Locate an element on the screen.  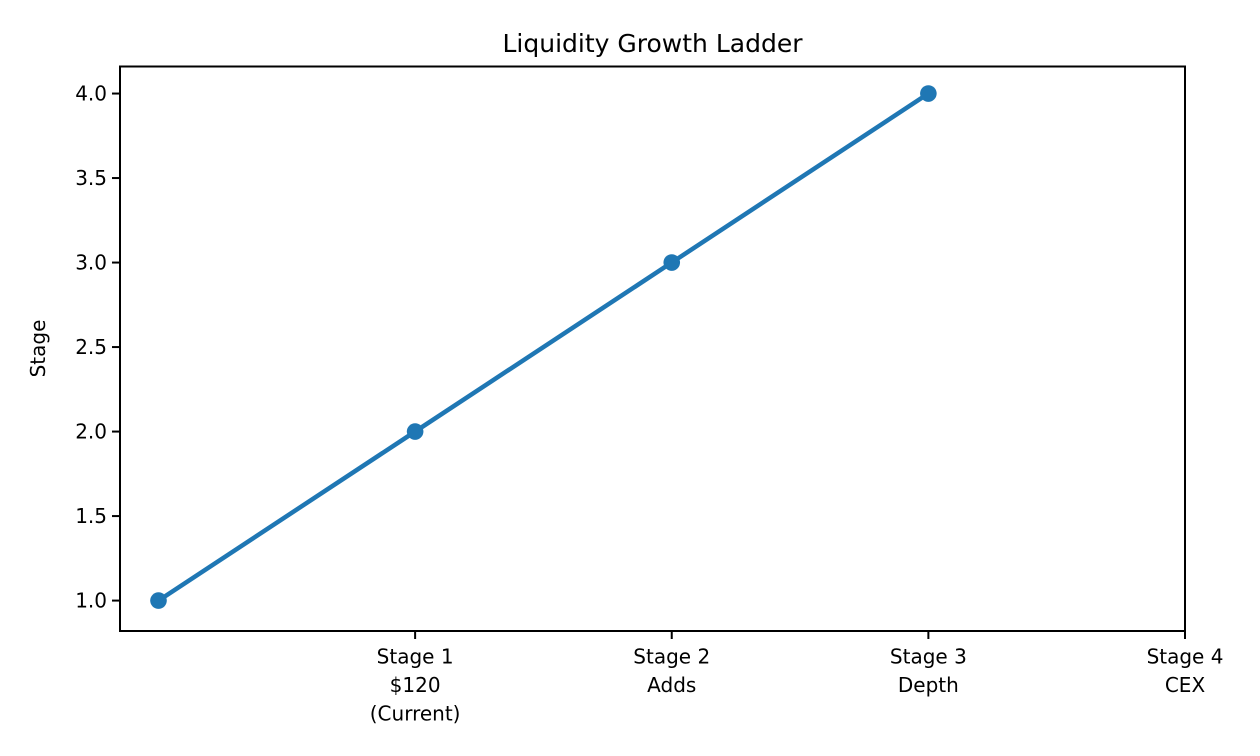
y-tick-label: 1.0 is located at coordinates (91, 601).